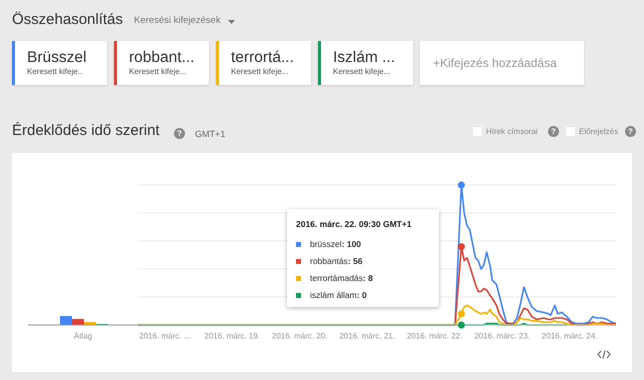 The width and height of the screenshot is (644, 380). What do you see at coordinates (355, 261) in the screenshot?
I see `annotation: : 56` at bounding box center [355, 261].